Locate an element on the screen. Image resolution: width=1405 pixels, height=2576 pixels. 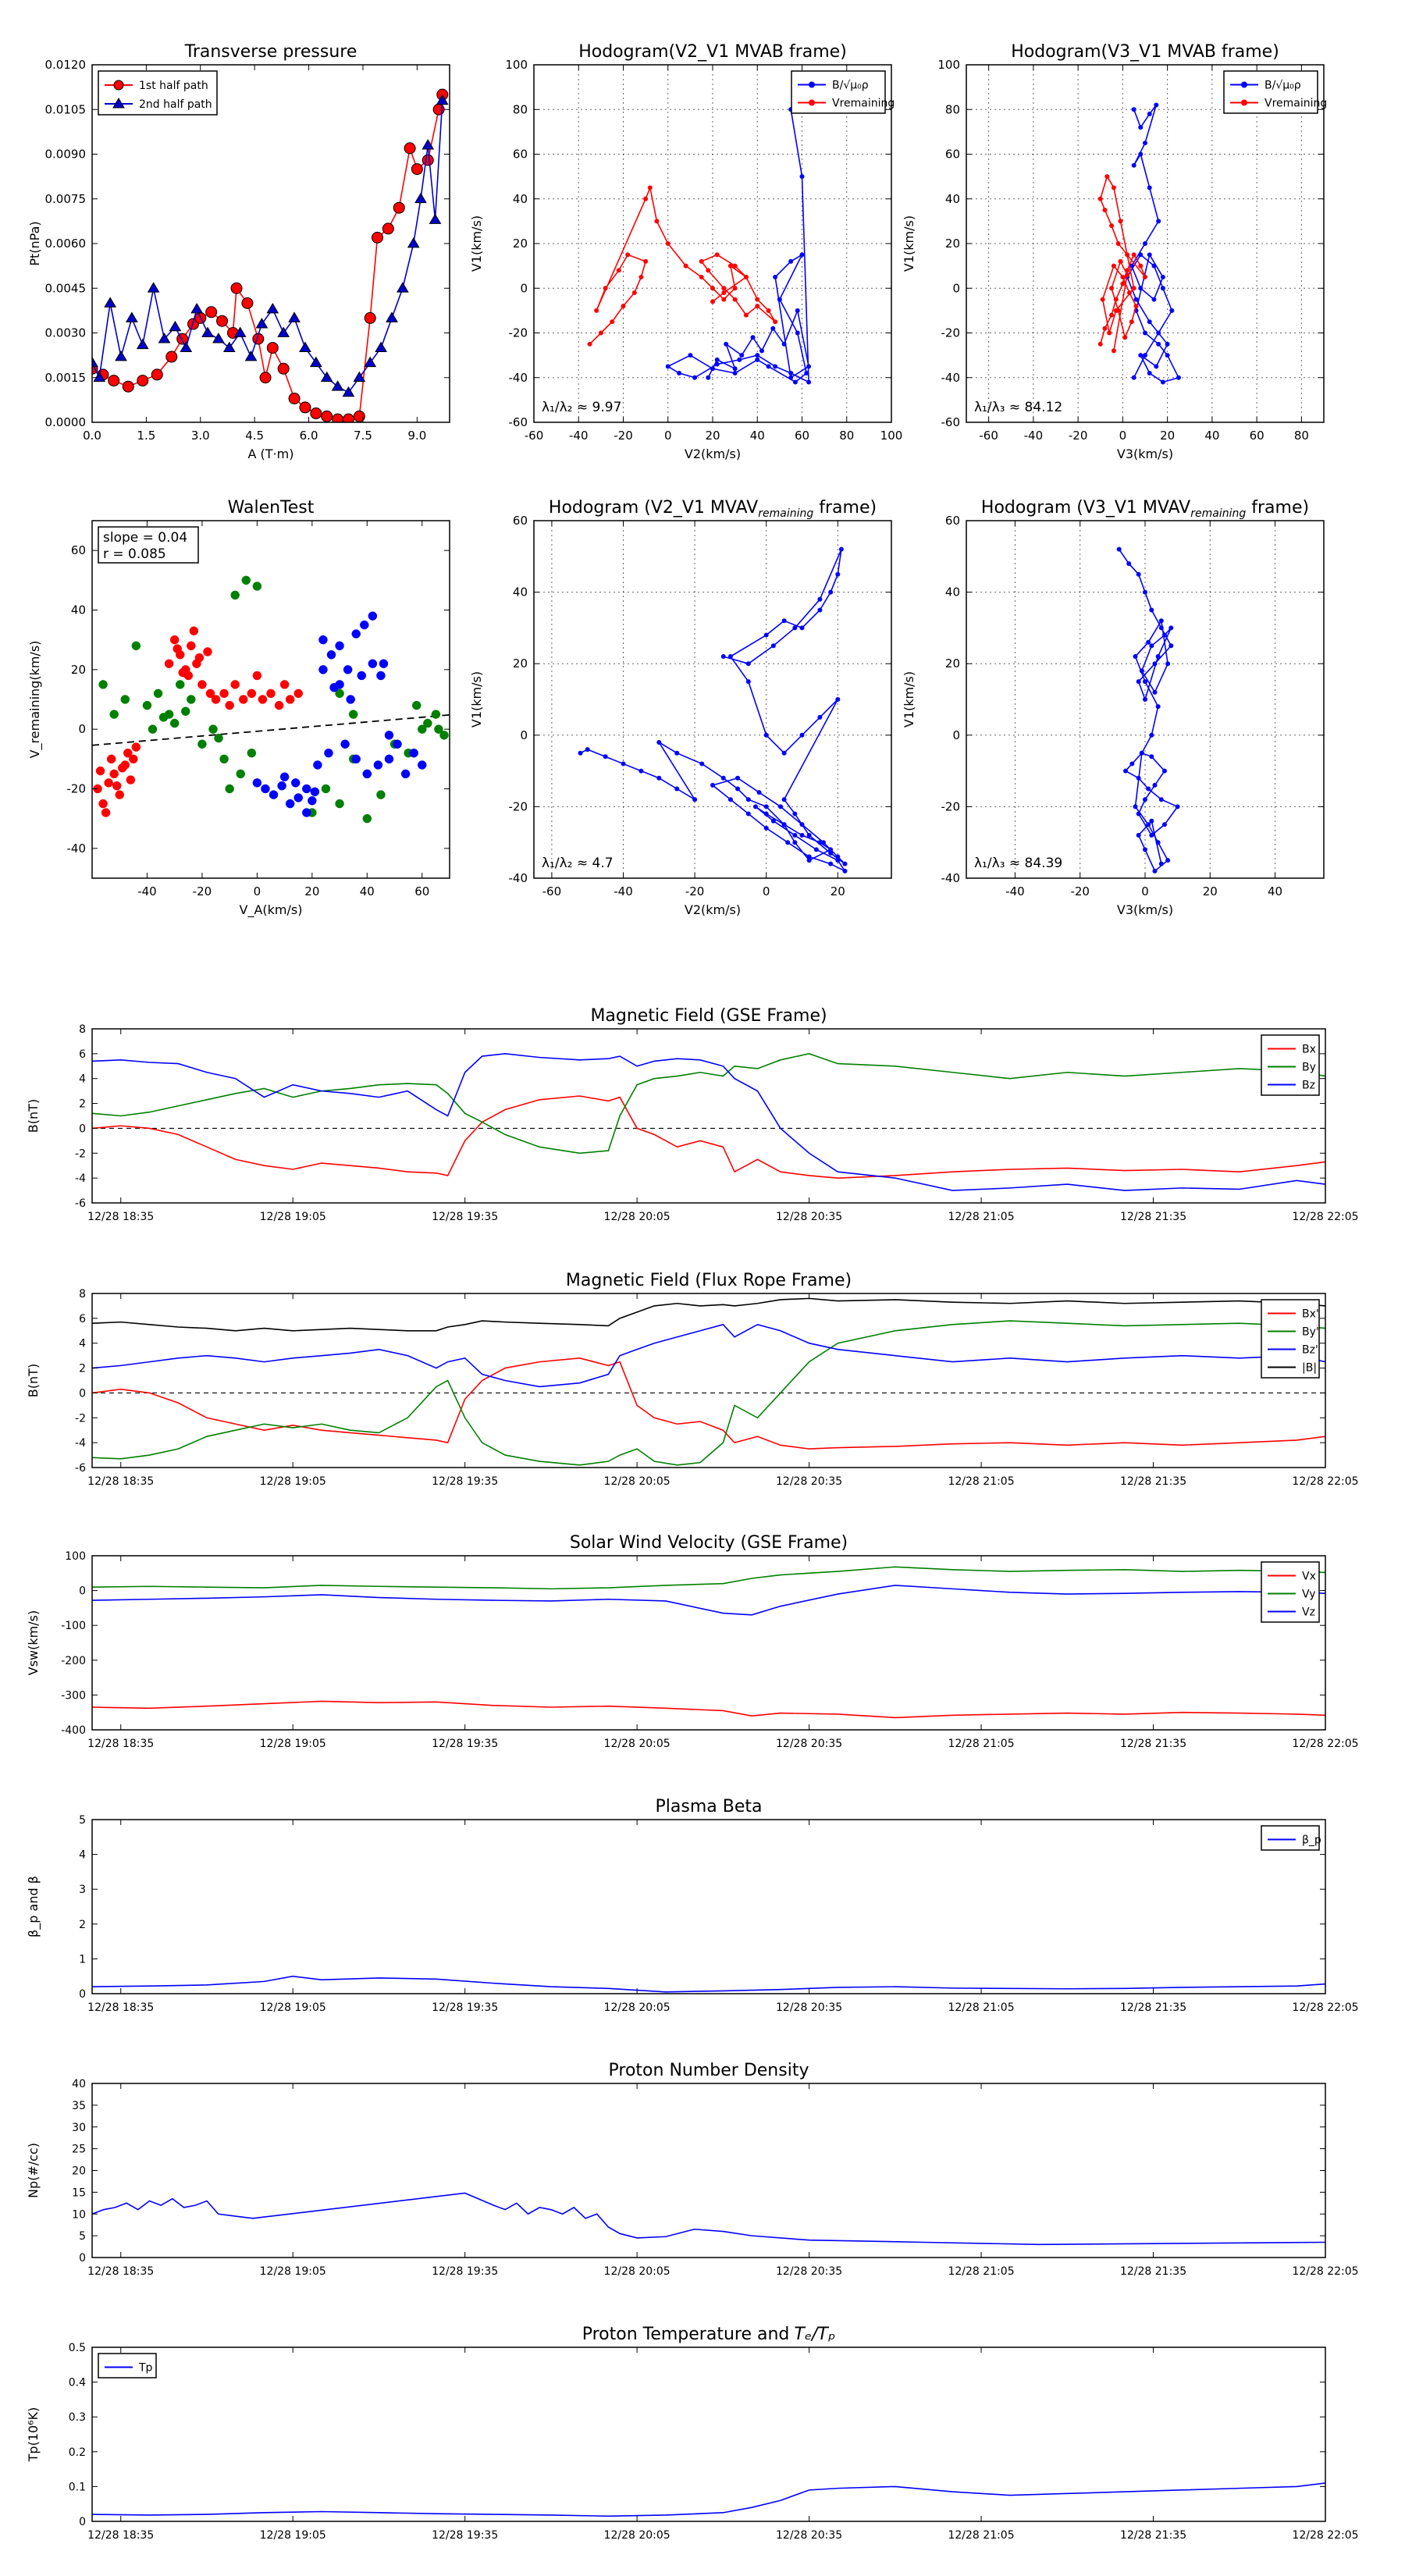
x-tick-label: -60 is located at coordinates (988, 436).